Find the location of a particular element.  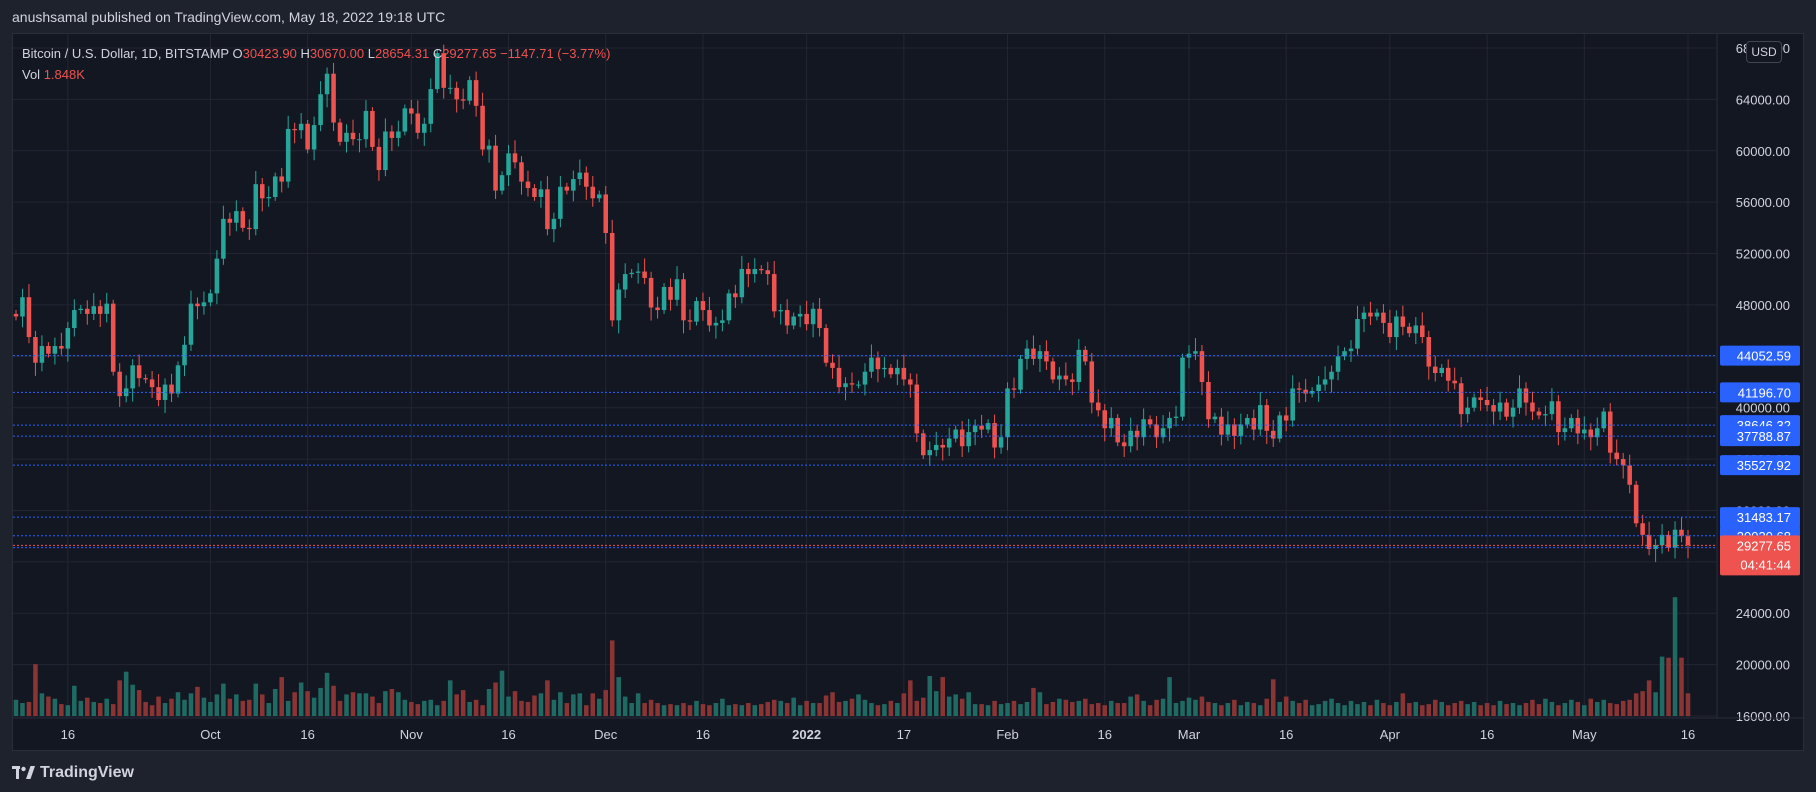

footer-brand: TradingView is located at coordinates (87, 772).